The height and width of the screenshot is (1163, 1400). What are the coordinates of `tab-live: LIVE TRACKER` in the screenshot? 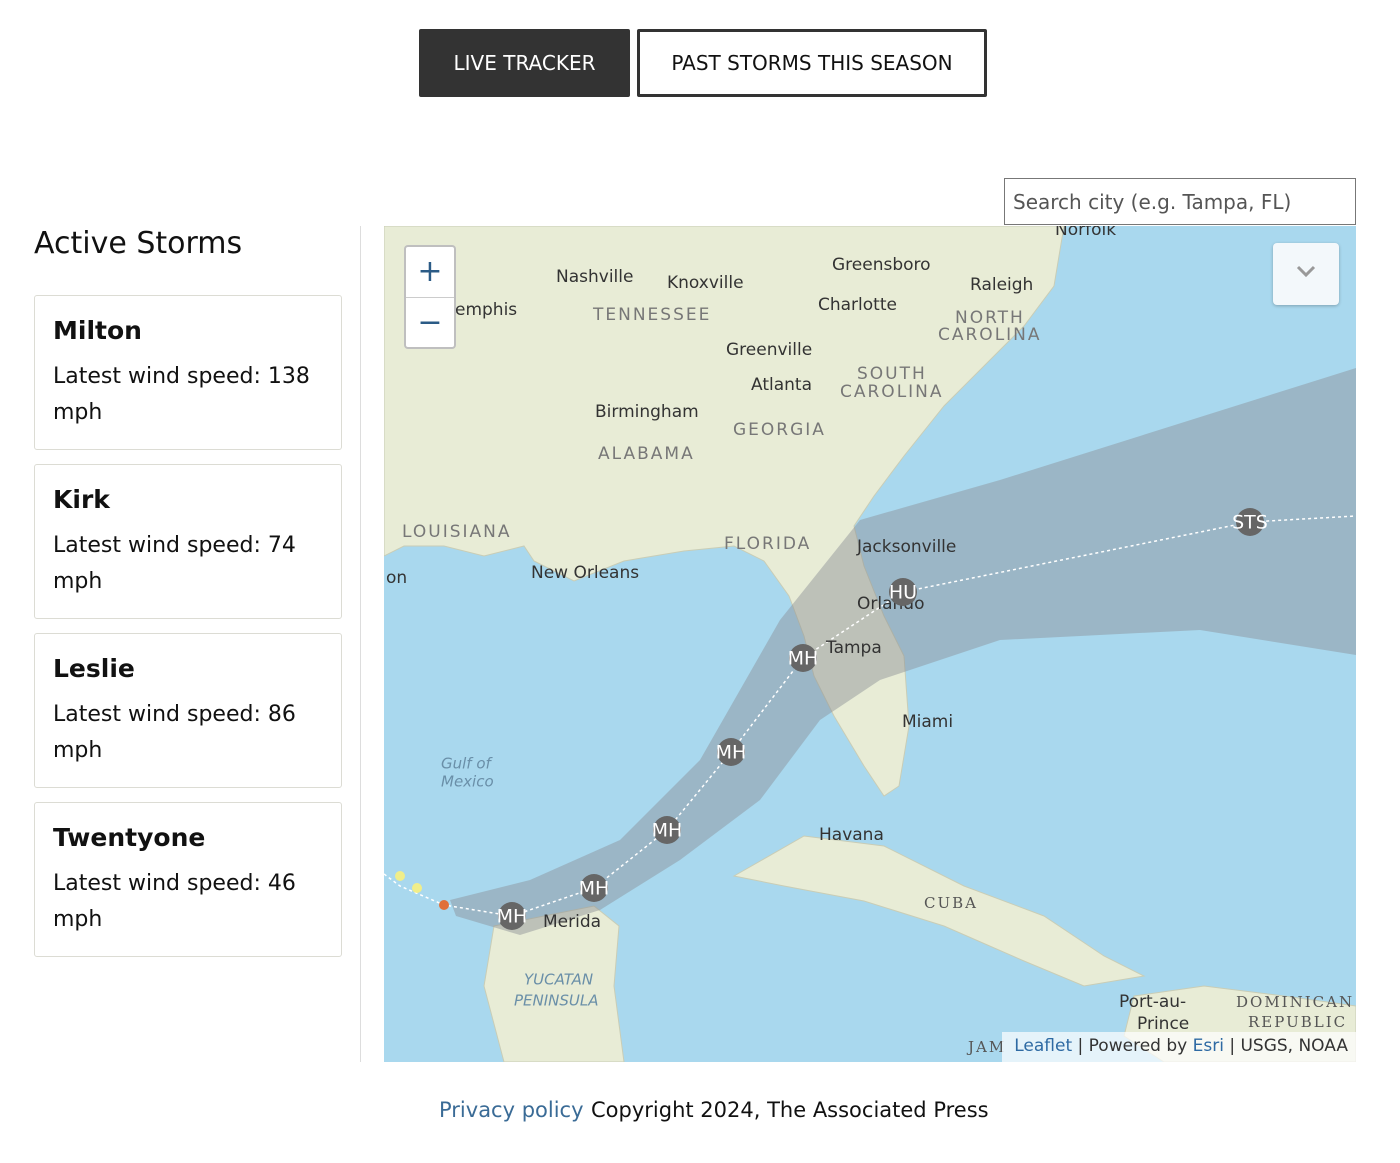 It's located at (524, 63).